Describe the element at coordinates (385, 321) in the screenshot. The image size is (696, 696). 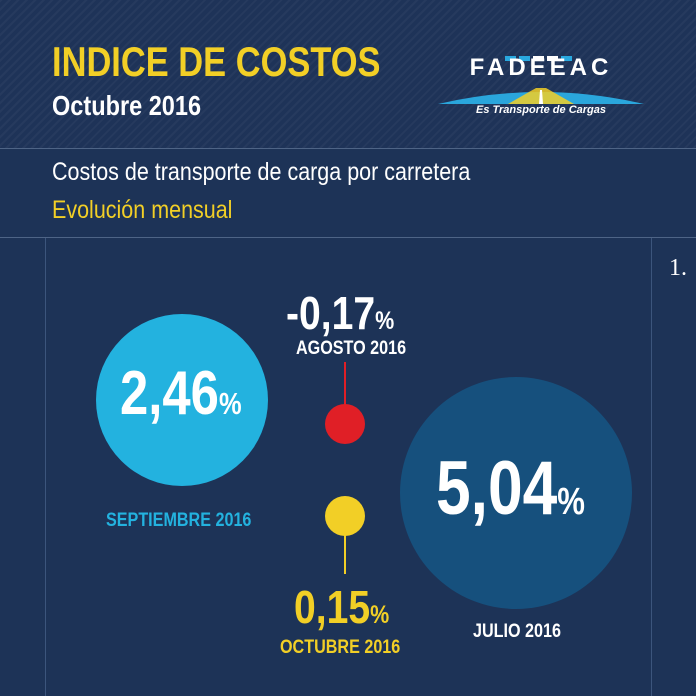
I see `agosto-unit: %` at that location.